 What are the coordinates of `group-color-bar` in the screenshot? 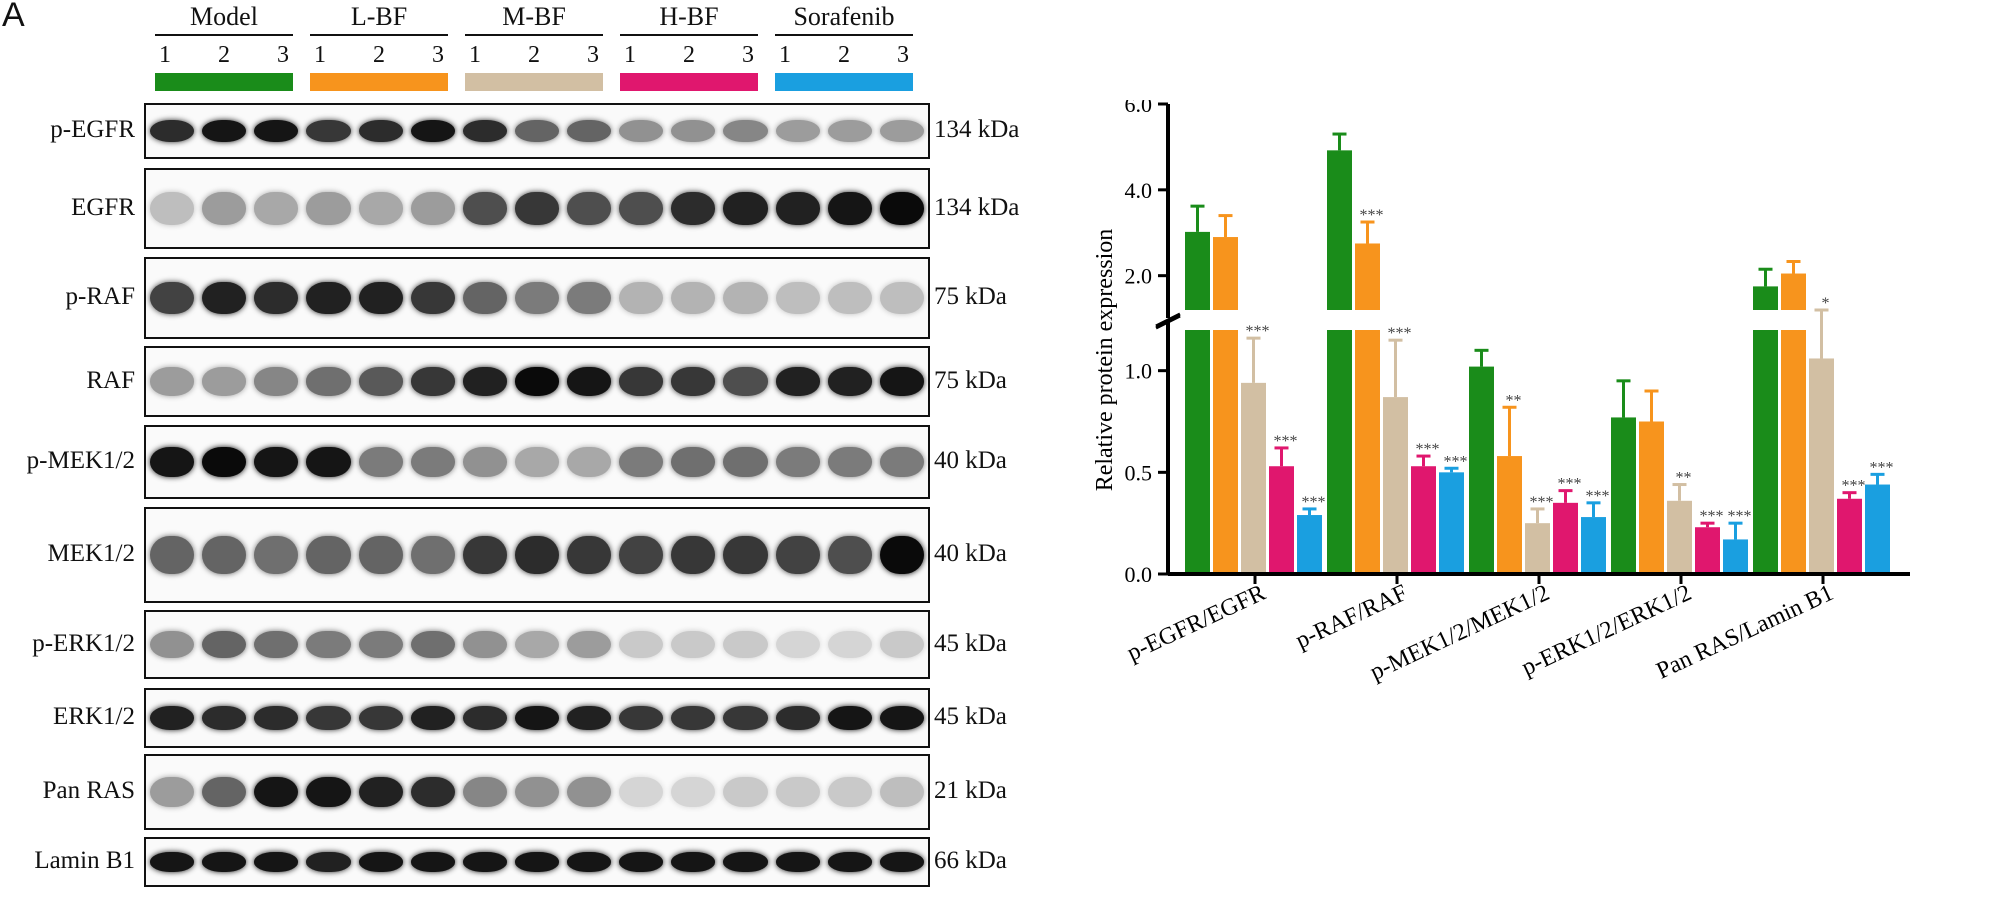 It's located at (689, 82).